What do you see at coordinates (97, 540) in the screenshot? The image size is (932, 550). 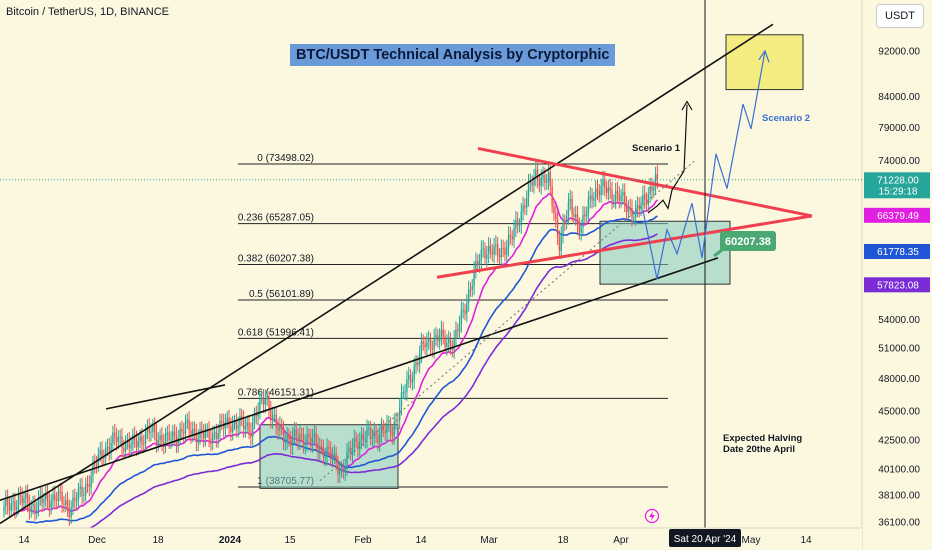 I see `time-tick-label: Dec` at bounding box center [97, 540].